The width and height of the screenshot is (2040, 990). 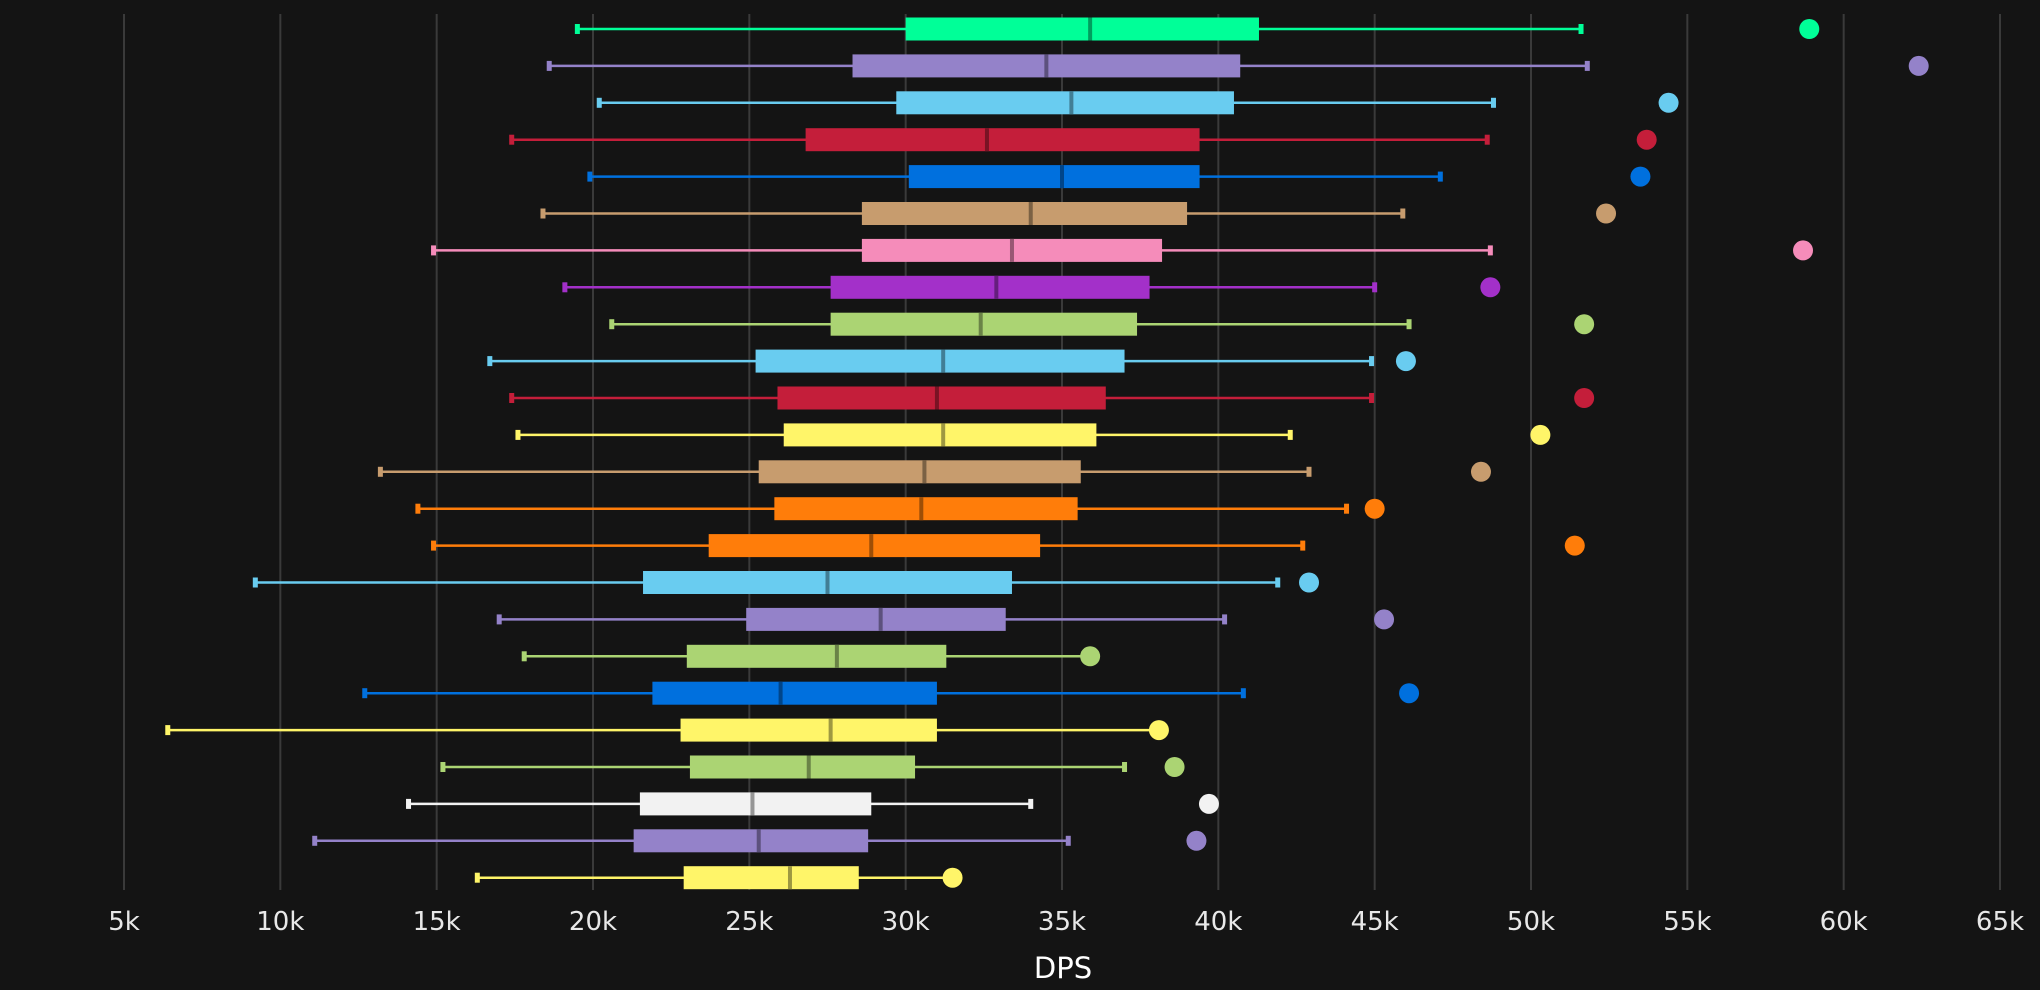 I want to click on x-tick-label: 35k, so click(x=1062, y=922).